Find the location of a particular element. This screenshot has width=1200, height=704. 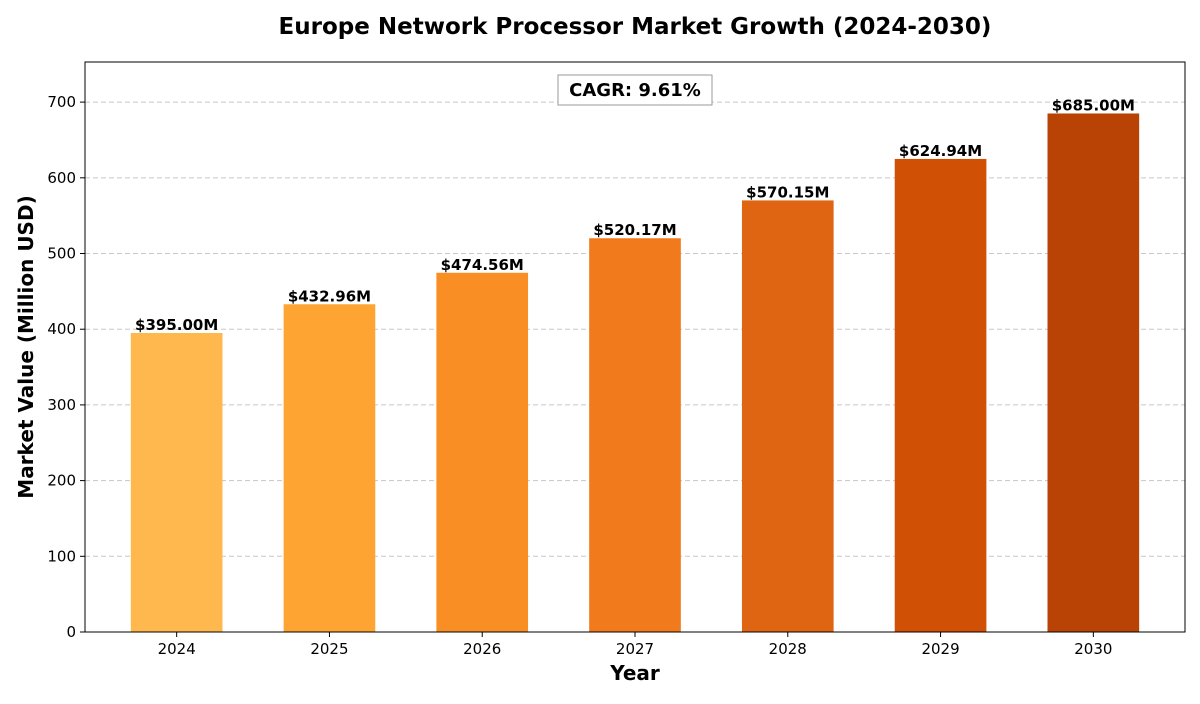

x-axis-ticks: 2024 2025 2026 2027 2028 2029 2030 is located at coordinates (635, 645).